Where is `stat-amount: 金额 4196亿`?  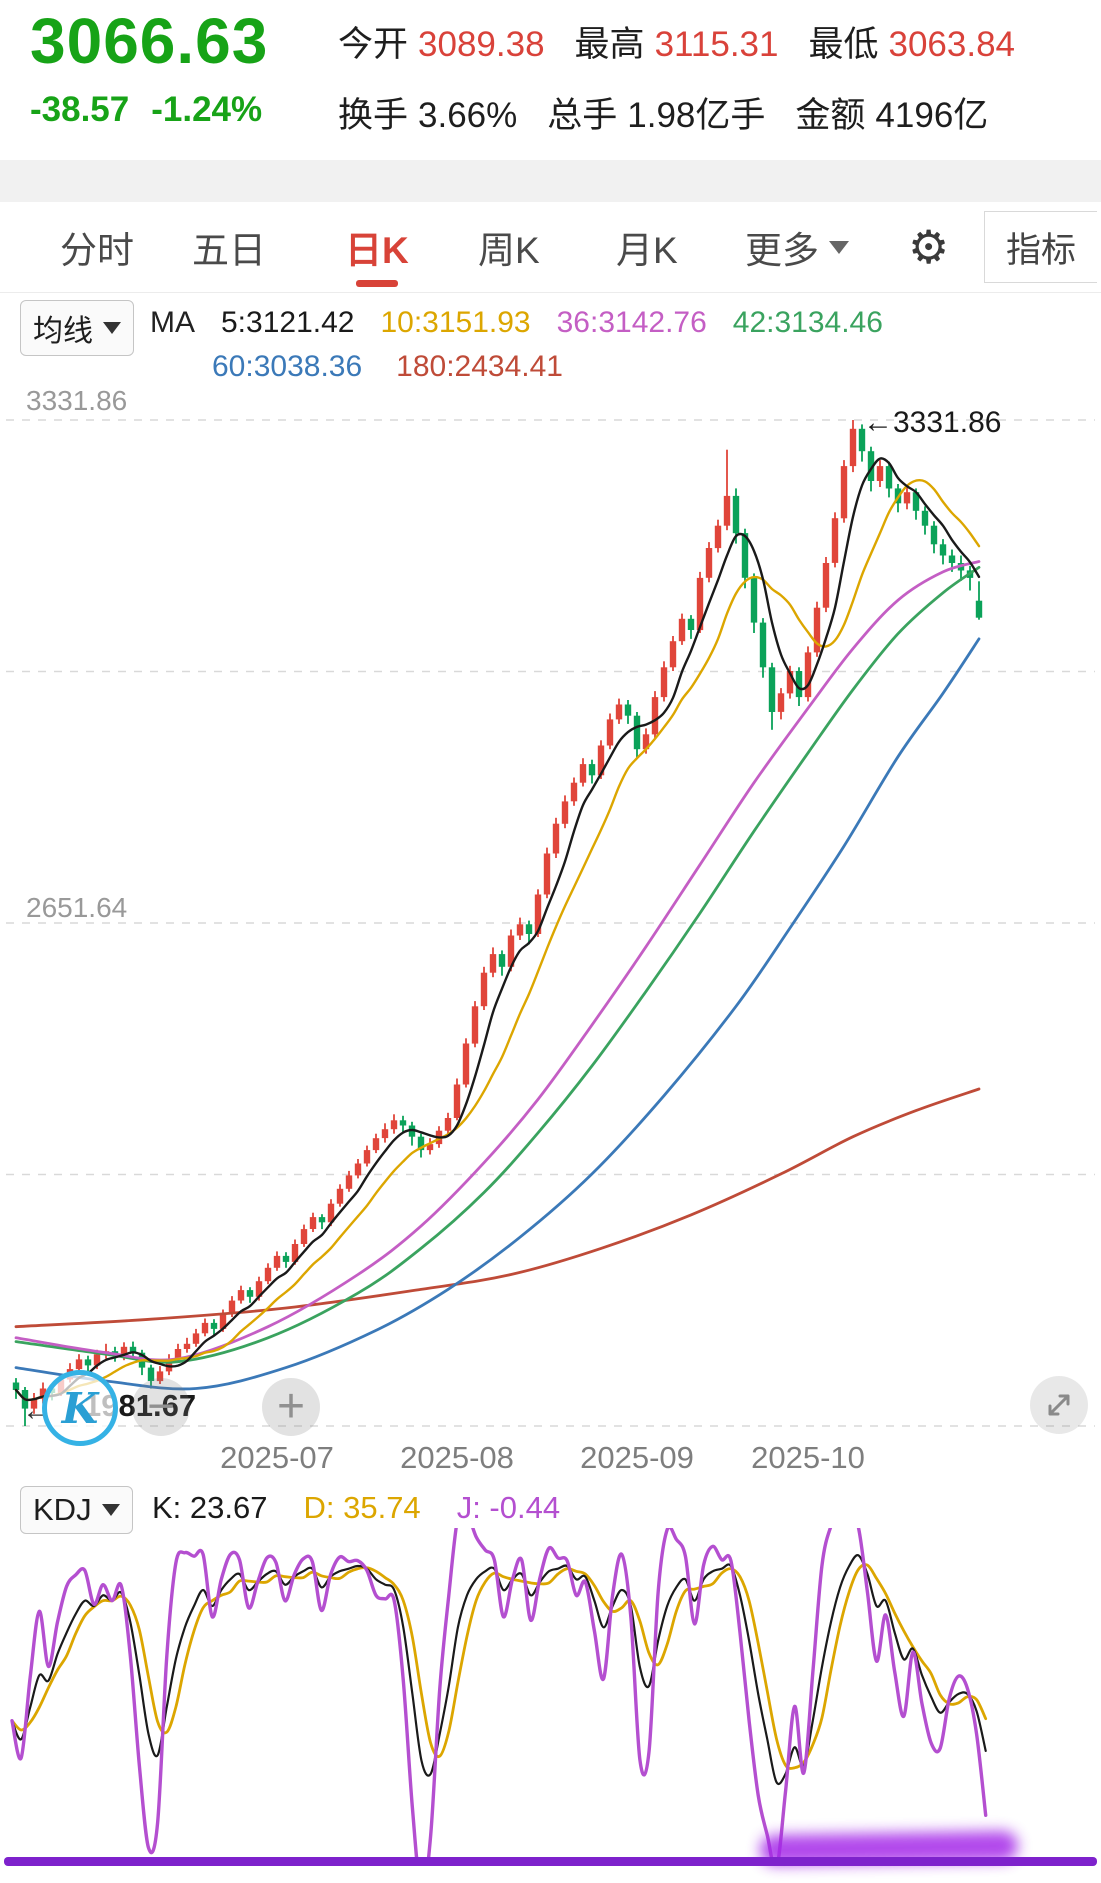 stat-amount: 金额 4196亿 is located at coordinates (891, 112).